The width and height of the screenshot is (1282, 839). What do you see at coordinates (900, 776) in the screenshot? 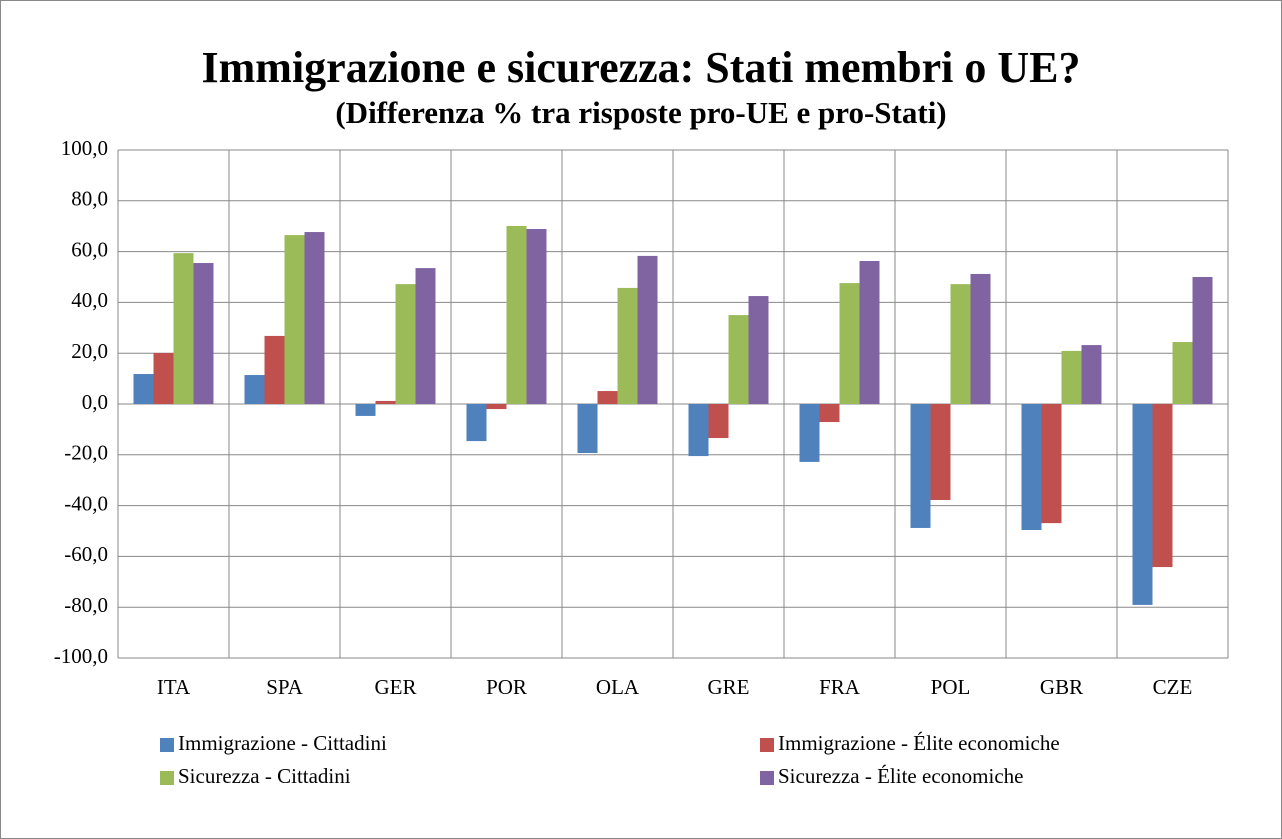
I see `legend-label: Sicurezza - Élite economiche` at bounding box center [900, 776].